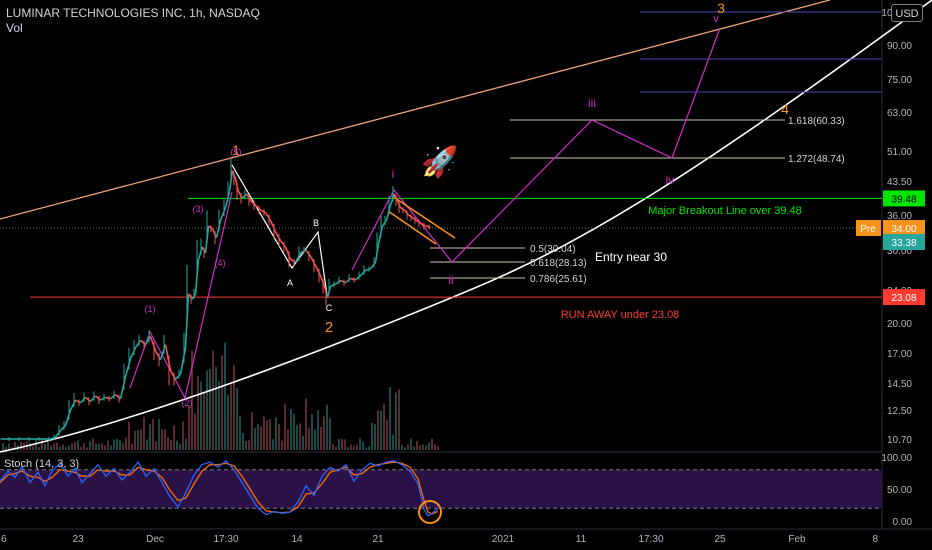  Describe the element at coordinates (220, 396) in the screenshot. I see `volume-layer` at that location.